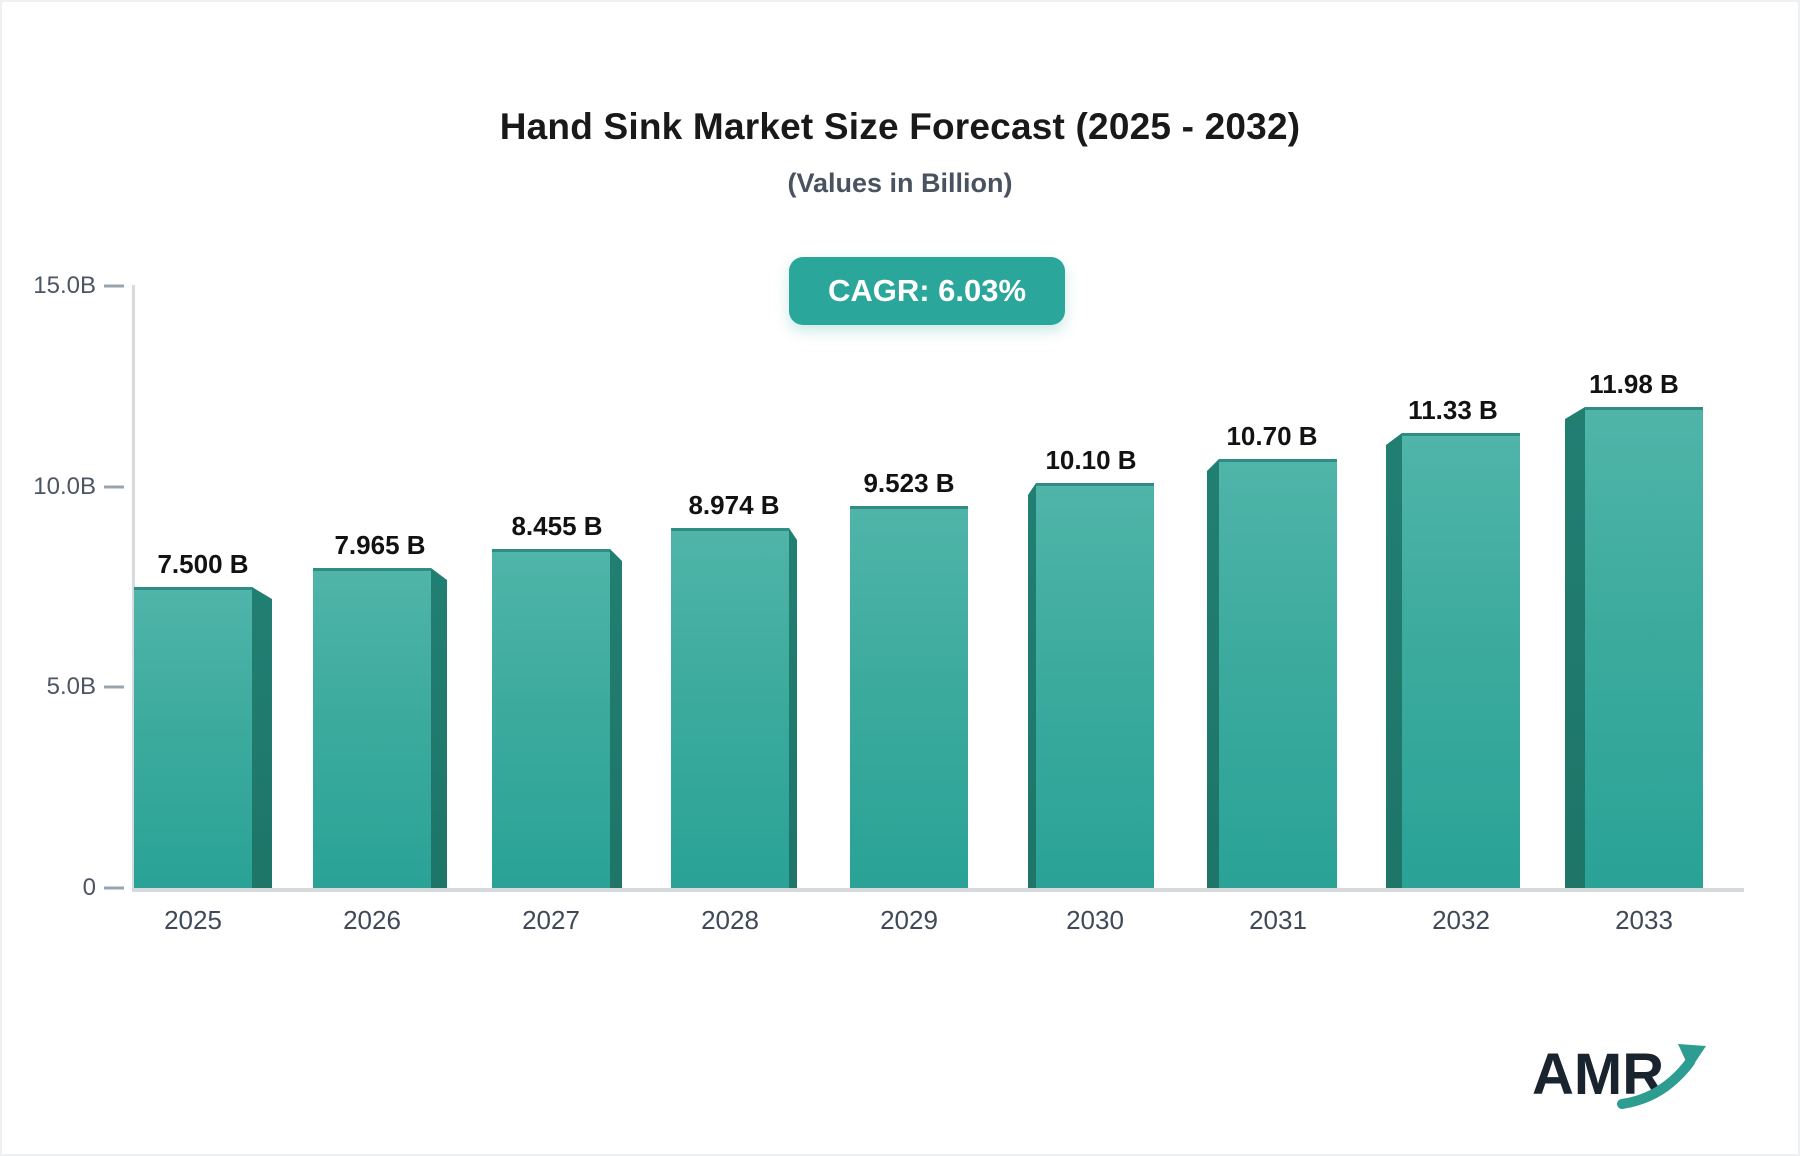 The height and width of the screenshot is (1156, 1800). I want to click on x-axis-label-2028: 2028, so click(730, 920).